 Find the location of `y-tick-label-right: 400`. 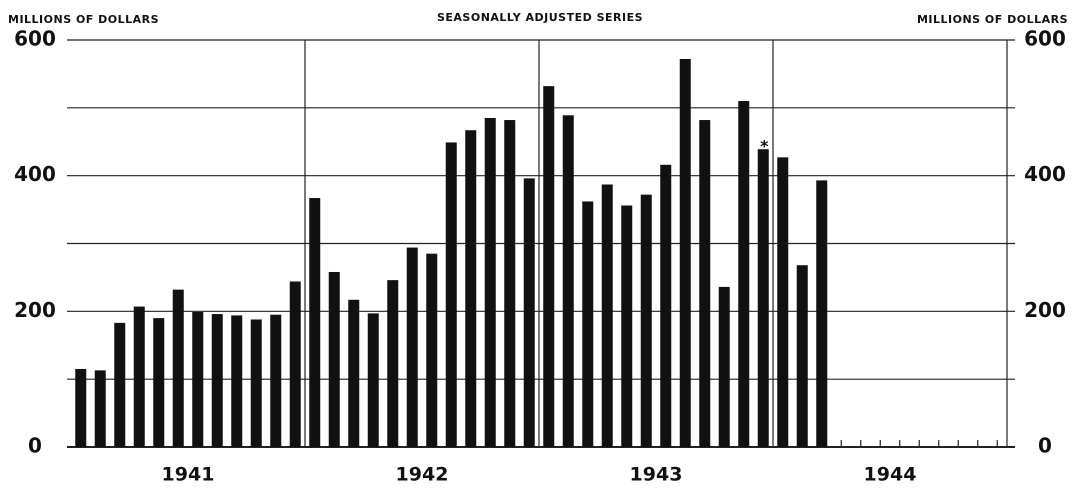

y-tick-label-right: 400 is located at coordinates (1045, 174).